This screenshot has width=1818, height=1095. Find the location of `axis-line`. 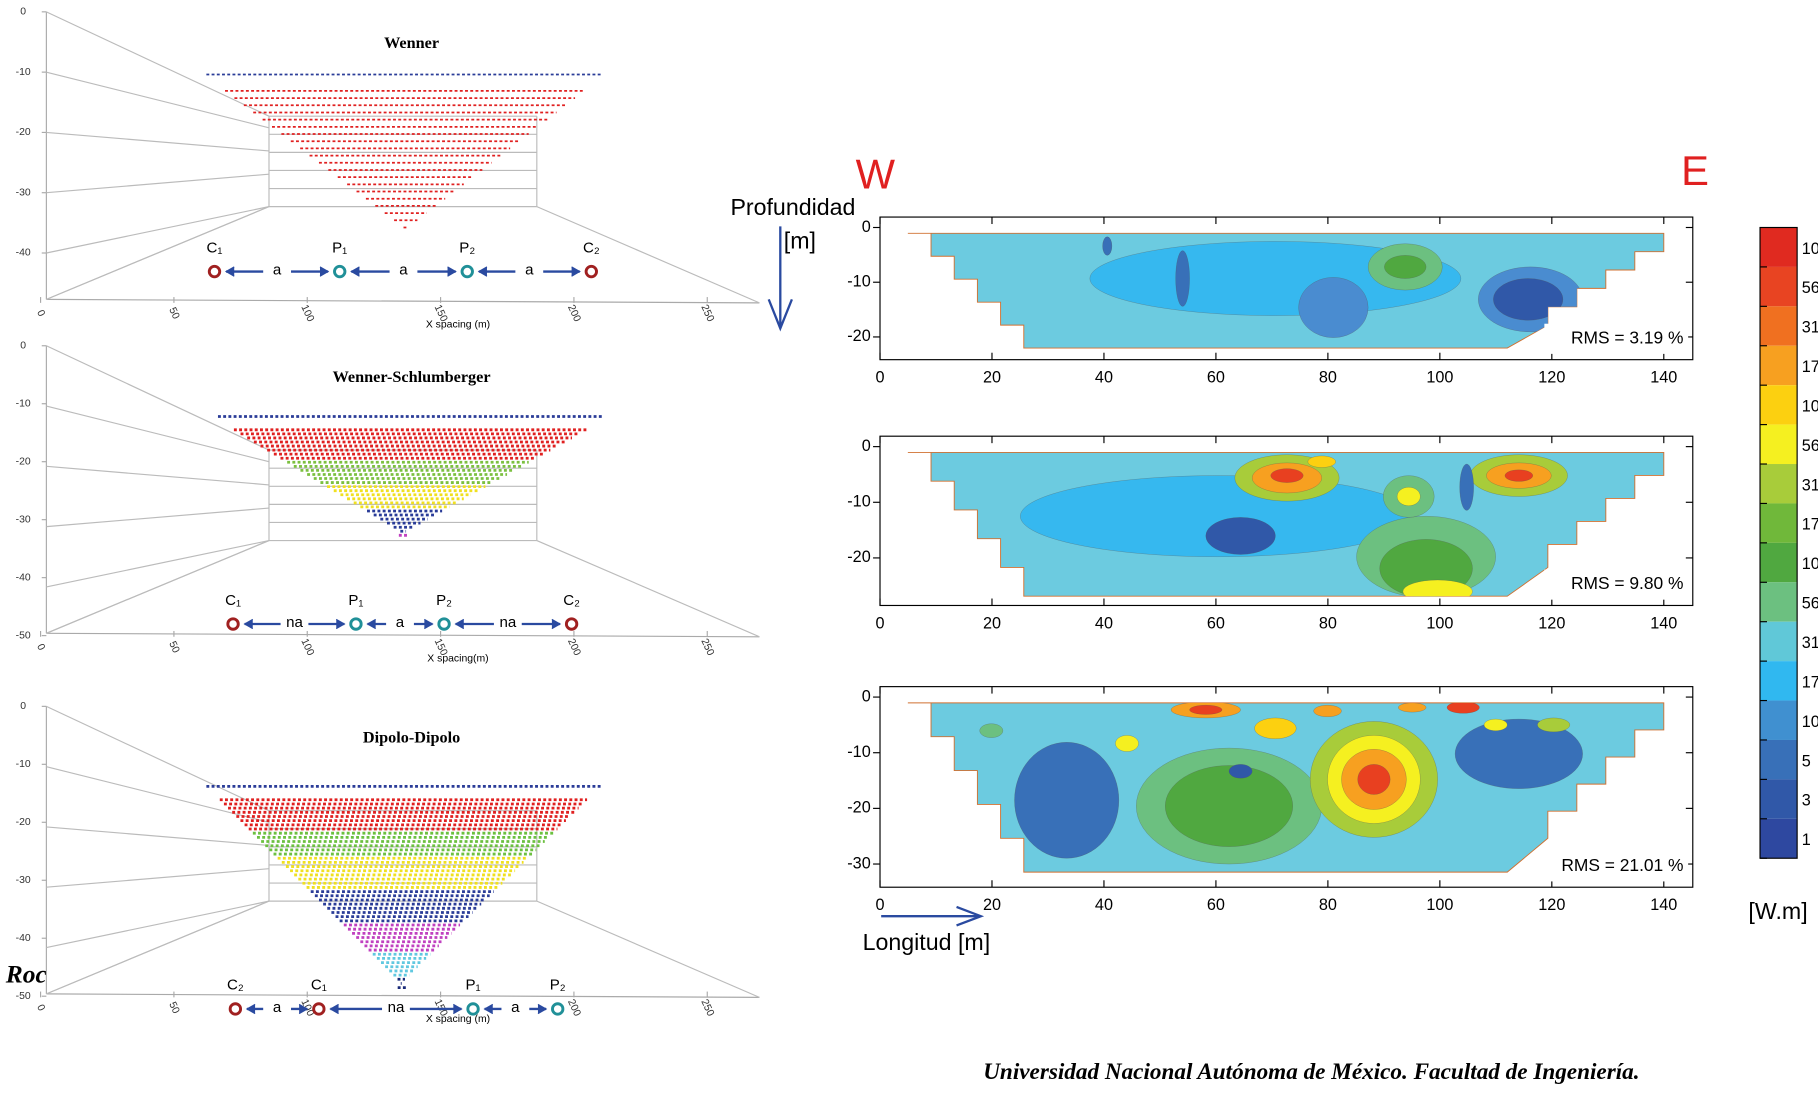

axis-line is located at coordinates (403, 635).